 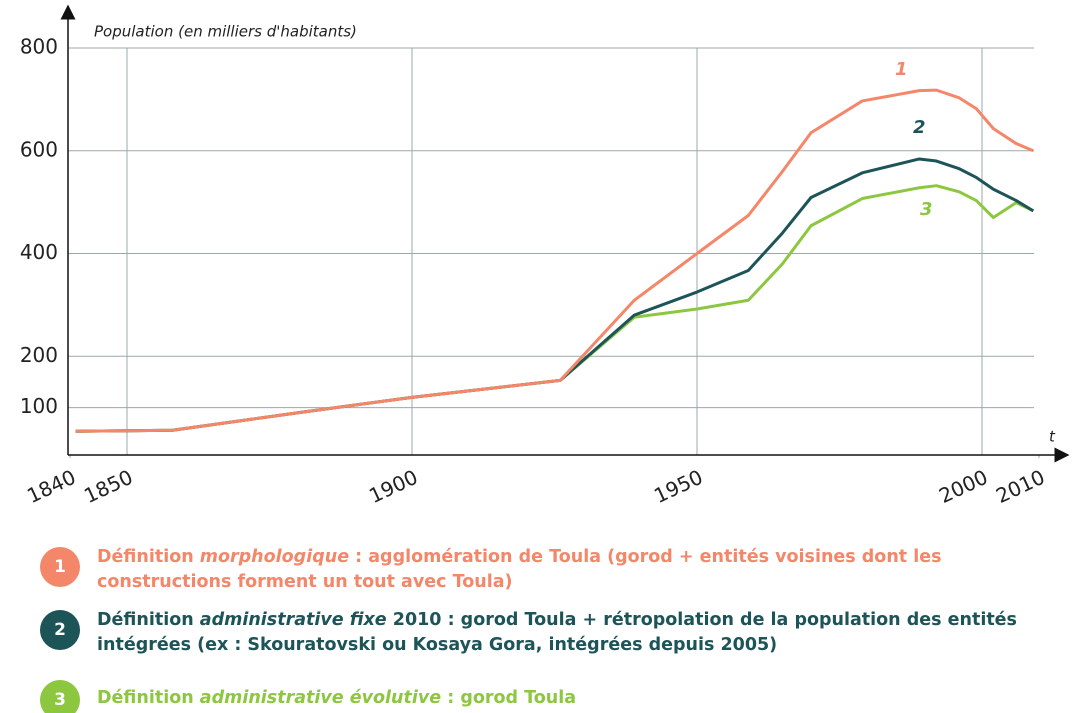 I want to click on legend-text-part: administrative évolutive, so click(x=320, y=698).